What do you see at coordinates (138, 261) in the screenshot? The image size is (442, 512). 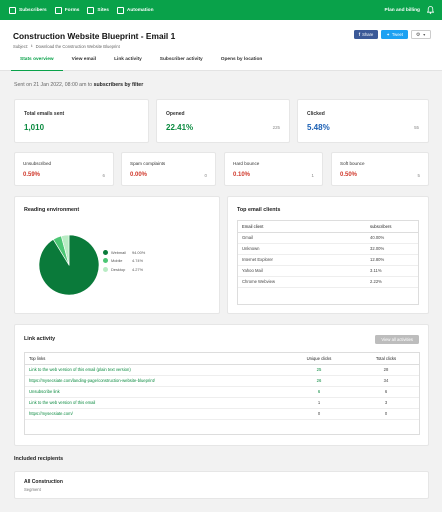 I see `legend-value: 4.74%` at bounding box center [138, 261].